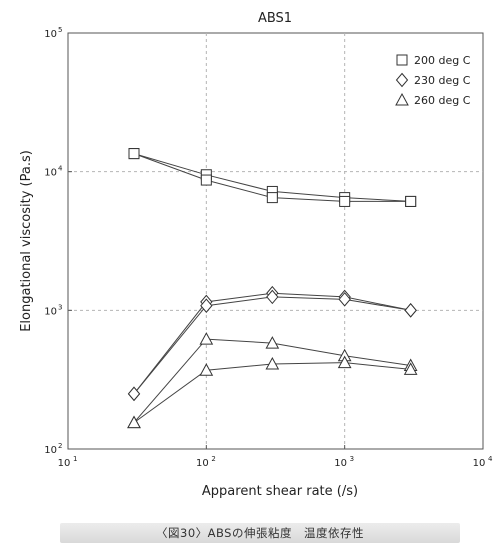 The height and width of the screenshot is (550, 500). What do you see at coordinates (60, 307) in the screenshot?
I see `y-tick-exponent: 3` at bounding box center [60, 307].